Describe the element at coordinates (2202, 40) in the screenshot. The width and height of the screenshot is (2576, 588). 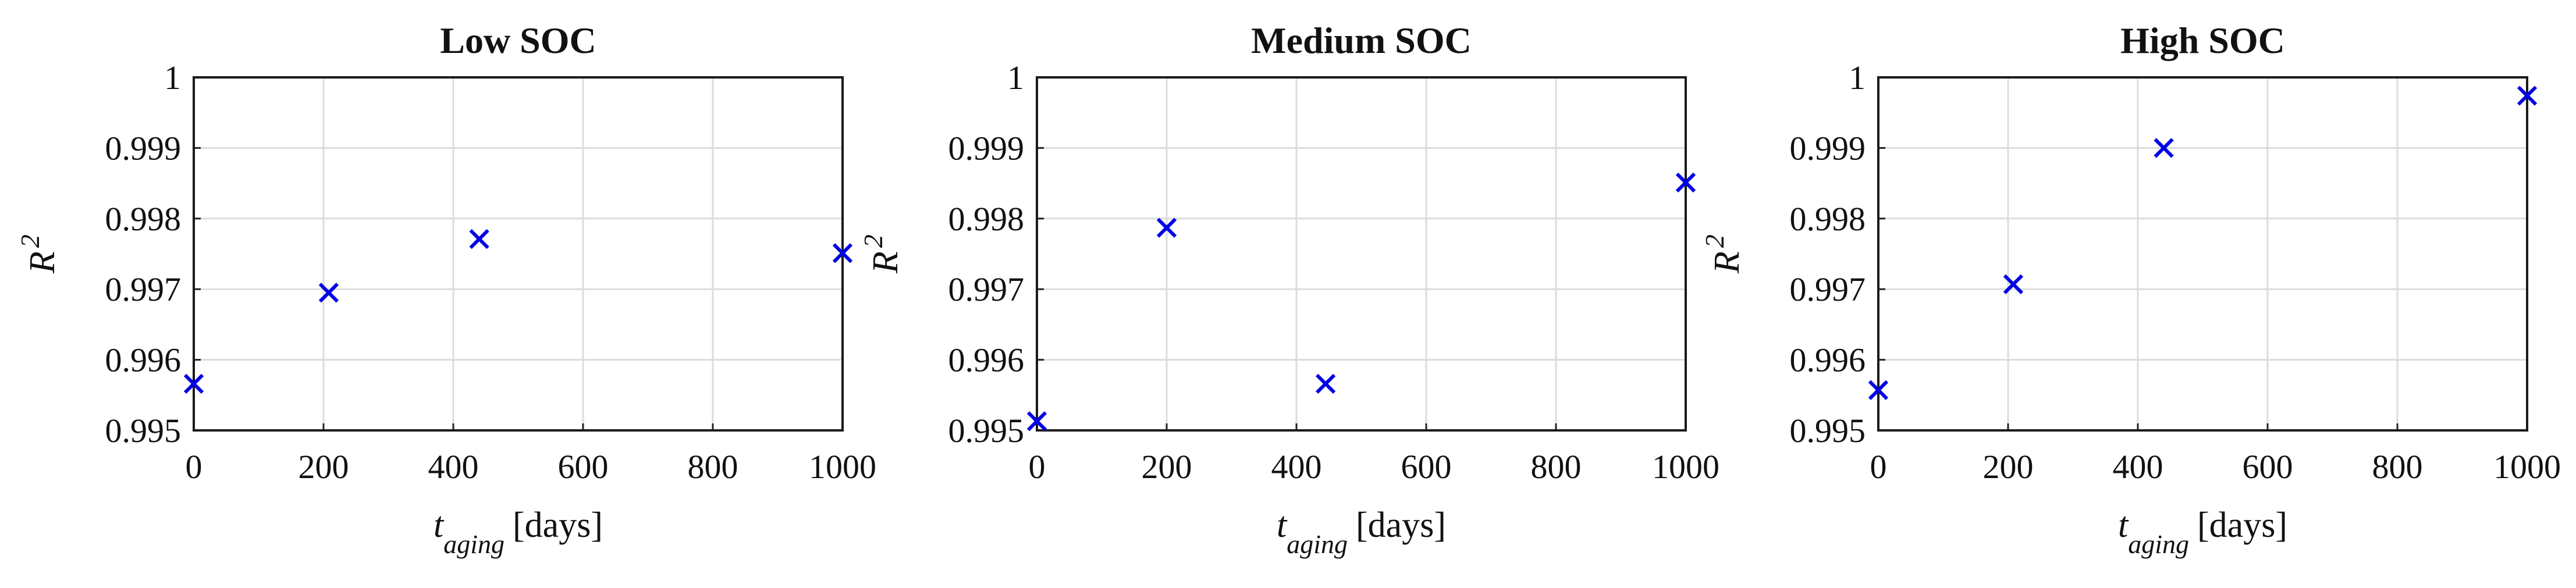
I see `chart-title: High SOC` at that location.